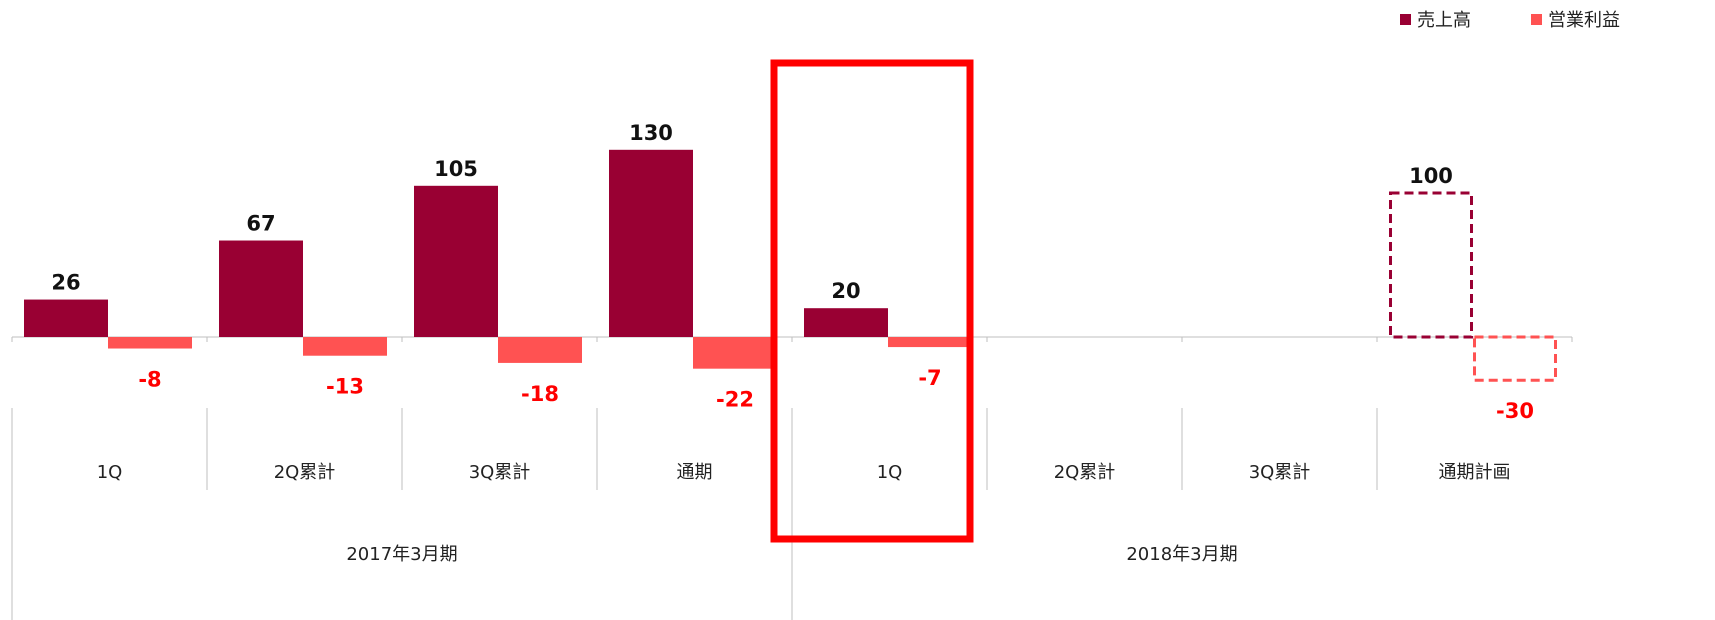  I want to click on legend-item-sales: 売上高, so click(1435, 19).